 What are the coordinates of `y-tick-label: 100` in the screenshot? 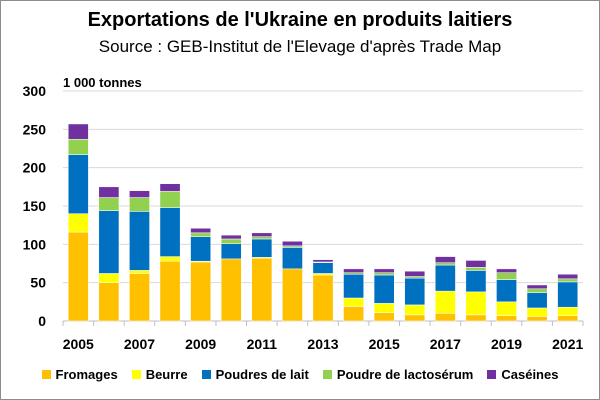 It's located at (35, 244).